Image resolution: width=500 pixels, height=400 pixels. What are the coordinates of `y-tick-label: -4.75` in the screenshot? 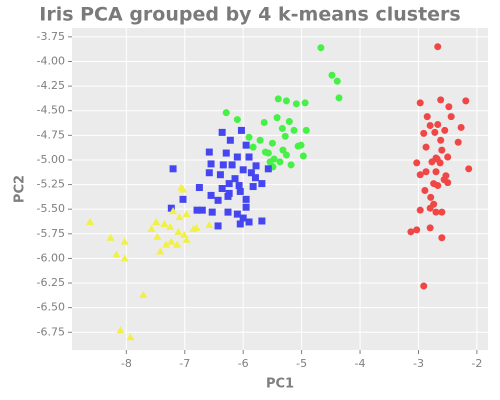 It's located at (51, 134).